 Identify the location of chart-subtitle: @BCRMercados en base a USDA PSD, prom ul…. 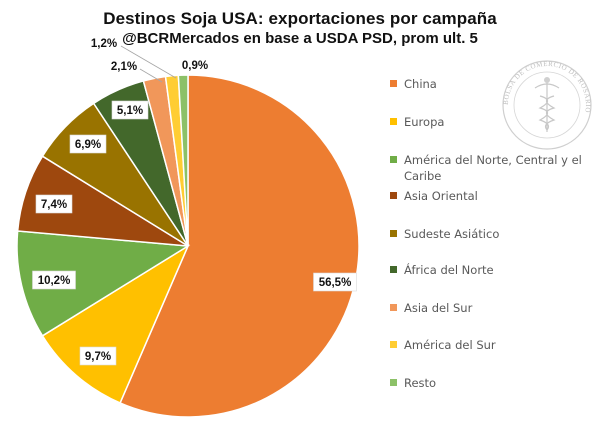
(300, 38).